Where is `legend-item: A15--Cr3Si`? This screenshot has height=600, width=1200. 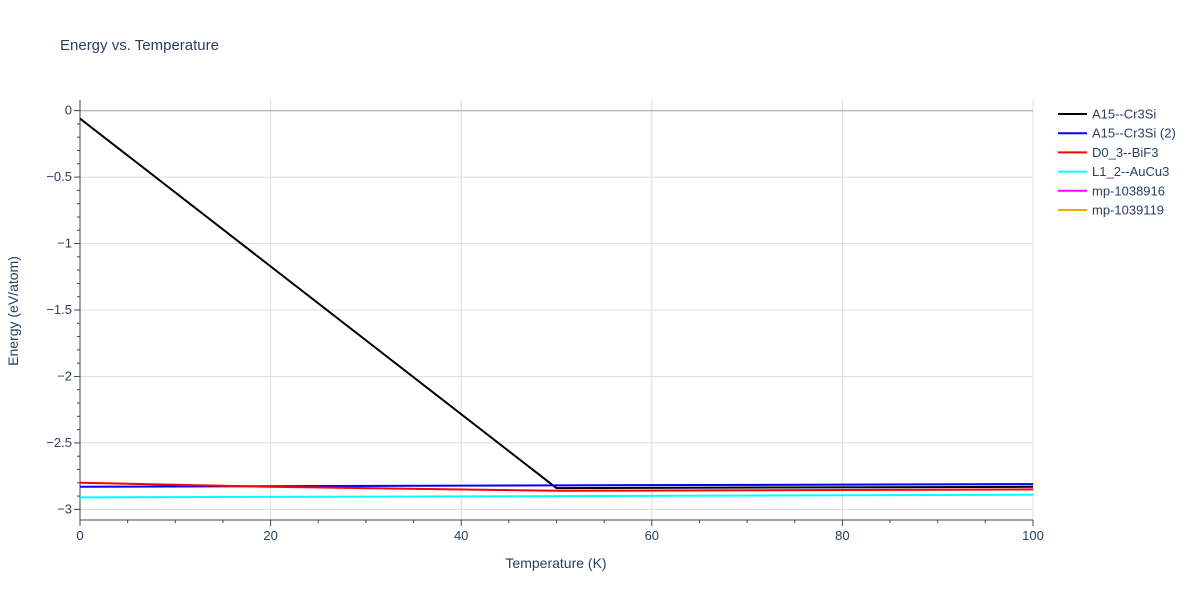
legend-item: A15--Cr3Si is located at coordinates (1107, 114).